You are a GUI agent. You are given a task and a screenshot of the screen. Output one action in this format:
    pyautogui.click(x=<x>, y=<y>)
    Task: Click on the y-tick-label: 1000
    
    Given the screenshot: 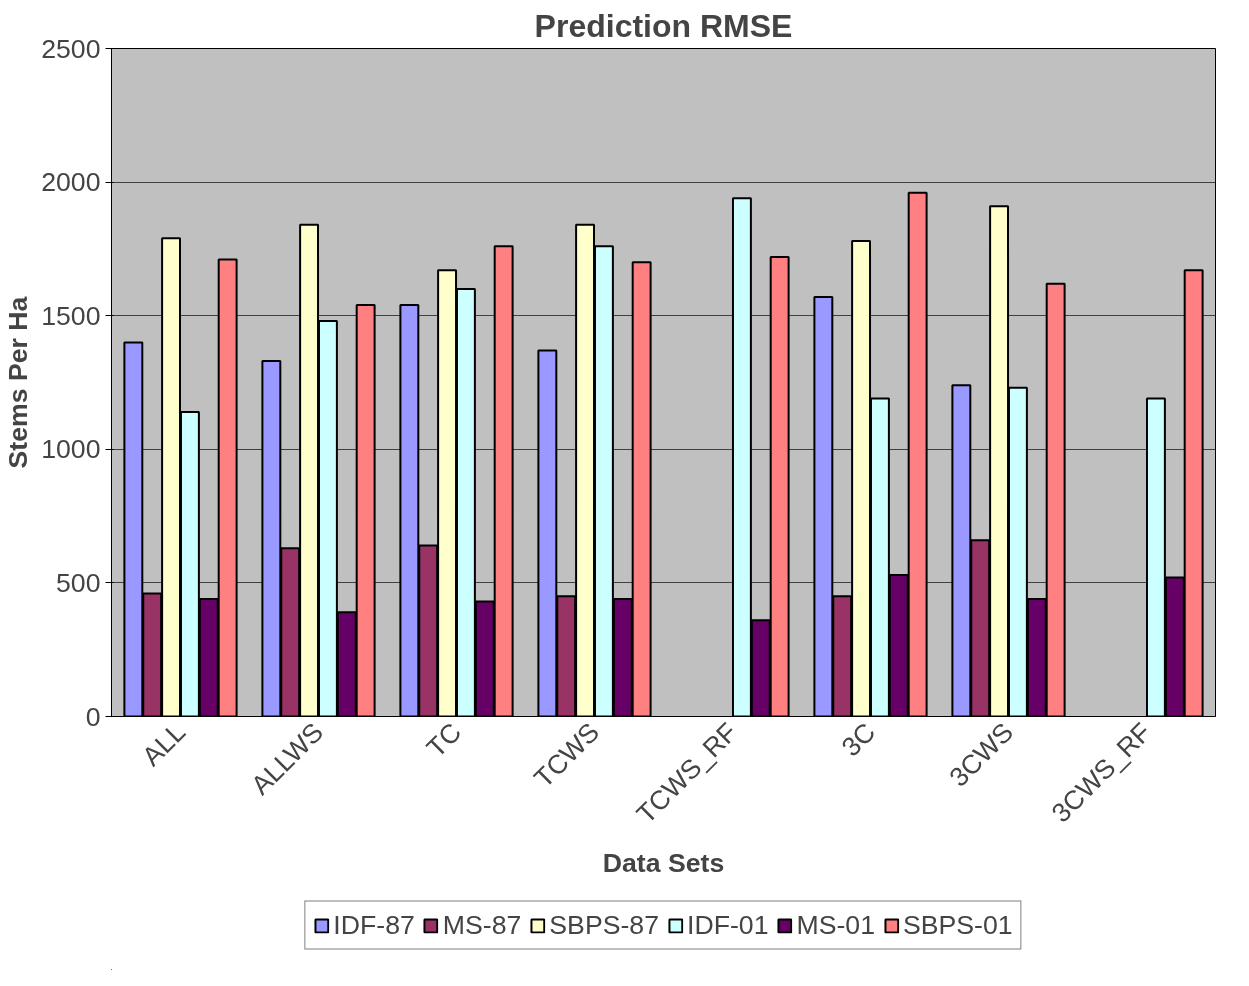 What is the action you would take?
    pyautogui.click(x=71, y=449)
    